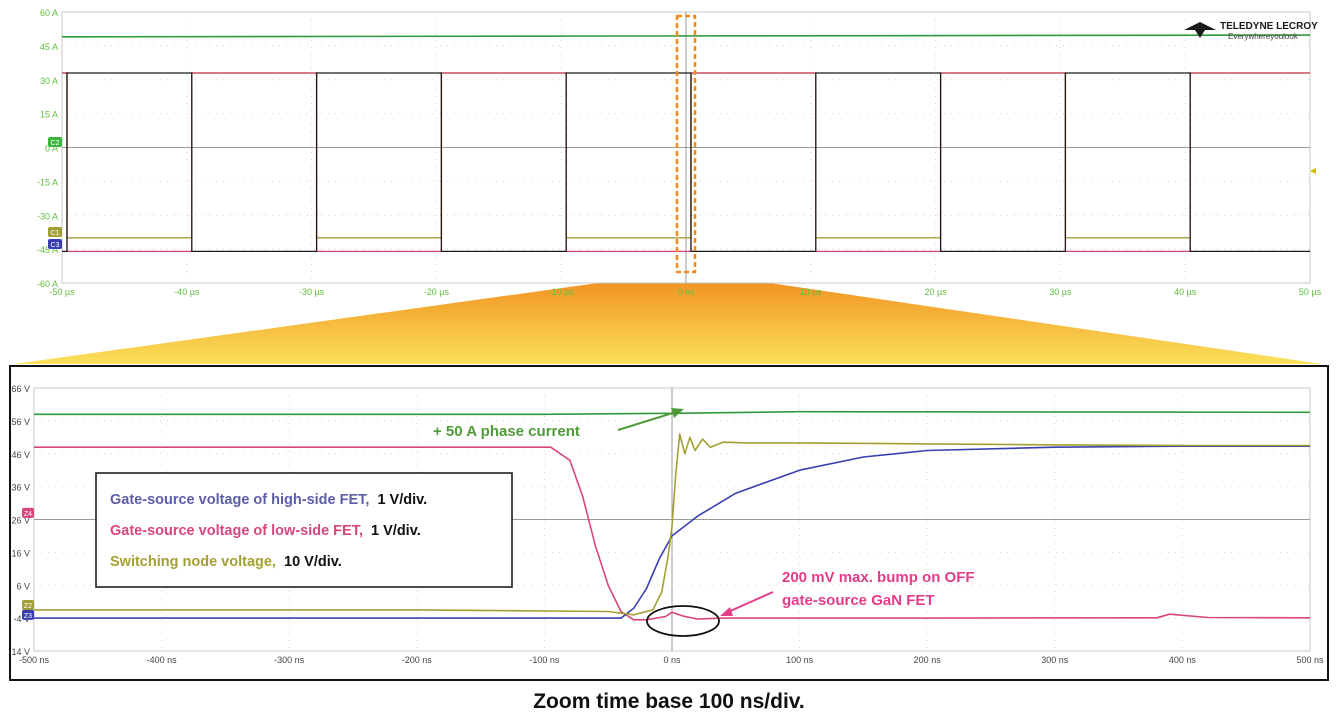  Describe the element at coordinates (47, 216) in the screenshot. I see `y-tick-label: -30 A` at that location.